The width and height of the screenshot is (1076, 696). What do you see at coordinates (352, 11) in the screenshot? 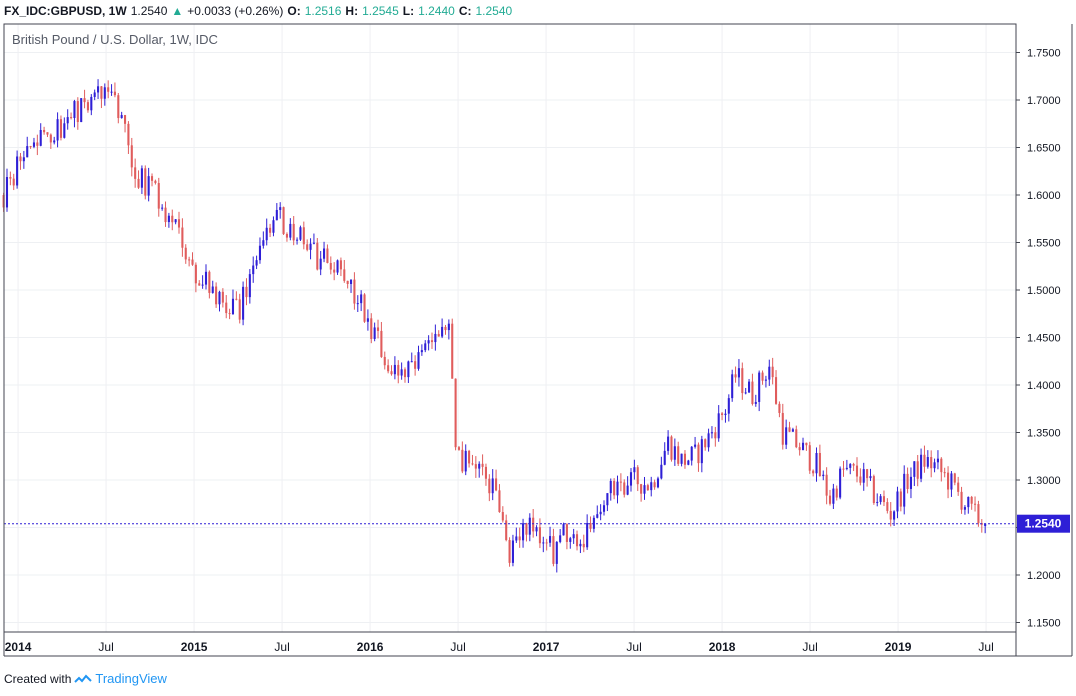
I see `high-label: H:` at bounding box center [352, 11].